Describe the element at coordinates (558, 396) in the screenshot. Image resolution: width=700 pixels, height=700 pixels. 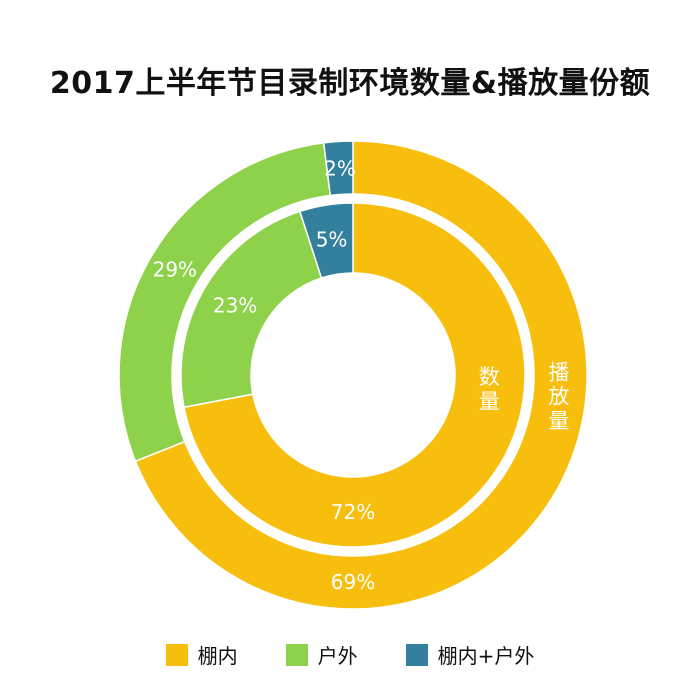
I see `outer-ring-name: 播放量` at that location.